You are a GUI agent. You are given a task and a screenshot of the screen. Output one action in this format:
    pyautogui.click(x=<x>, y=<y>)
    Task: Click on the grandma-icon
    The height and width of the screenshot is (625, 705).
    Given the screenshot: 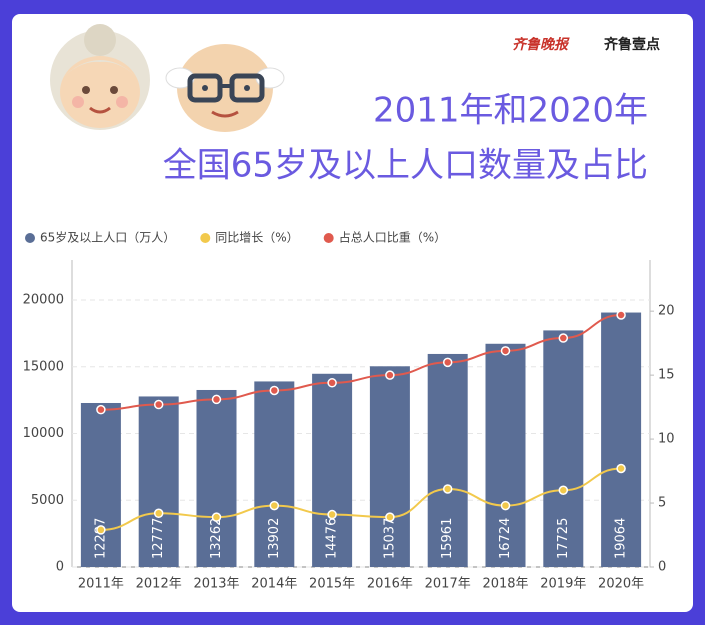 What is the action you would take?
    pyautogui.click(x=100, y=77)
    